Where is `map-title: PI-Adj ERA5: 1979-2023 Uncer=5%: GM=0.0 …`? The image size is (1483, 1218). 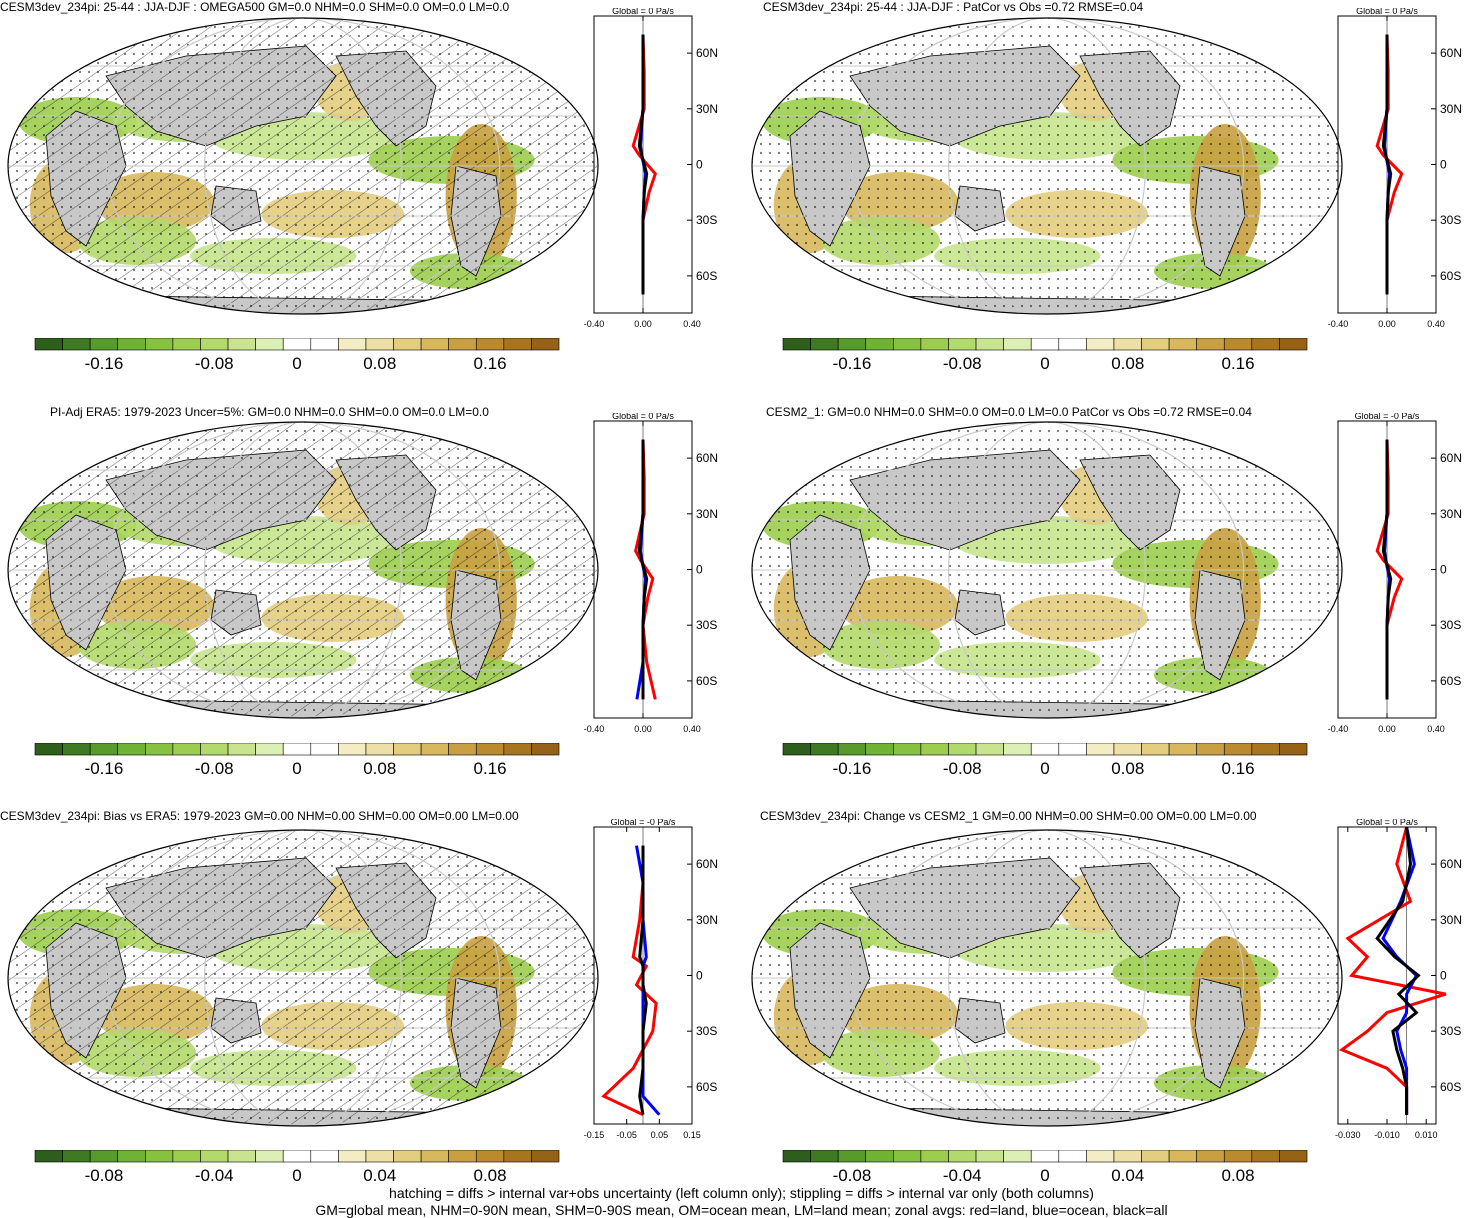
map-title: PI-Adj ERA5: 1979-2023 Uncer=5%: GM=0.0 … is located at coordinates (269, 412).